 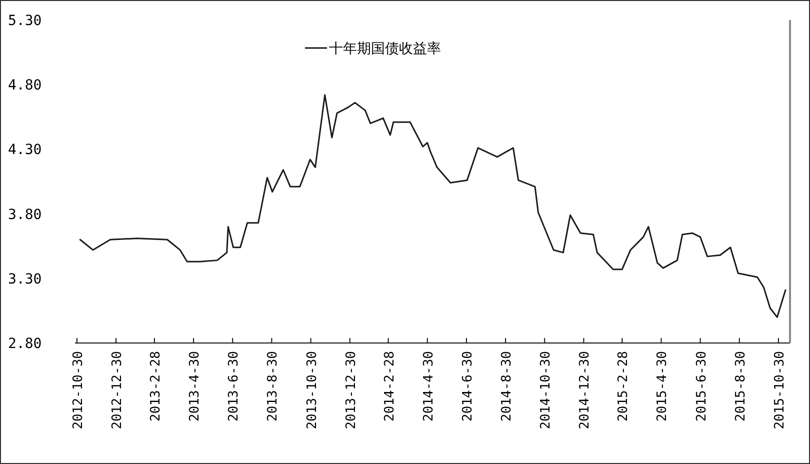 I want to click on x-tick-label: 2015-8-30, so click(x=740, y=386).